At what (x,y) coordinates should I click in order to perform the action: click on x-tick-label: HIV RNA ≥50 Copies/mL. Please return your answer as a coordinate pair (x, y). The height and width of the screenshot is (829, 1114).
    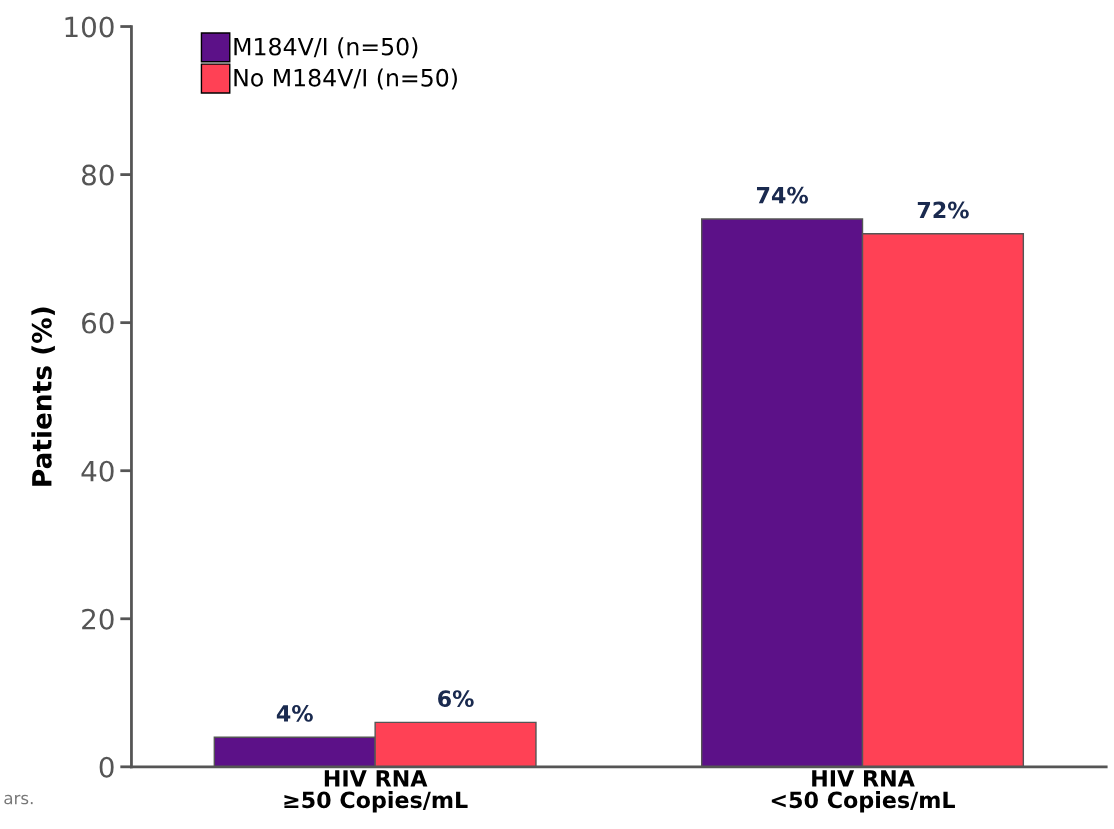
    Looking at the image, I should click on (376, 791).